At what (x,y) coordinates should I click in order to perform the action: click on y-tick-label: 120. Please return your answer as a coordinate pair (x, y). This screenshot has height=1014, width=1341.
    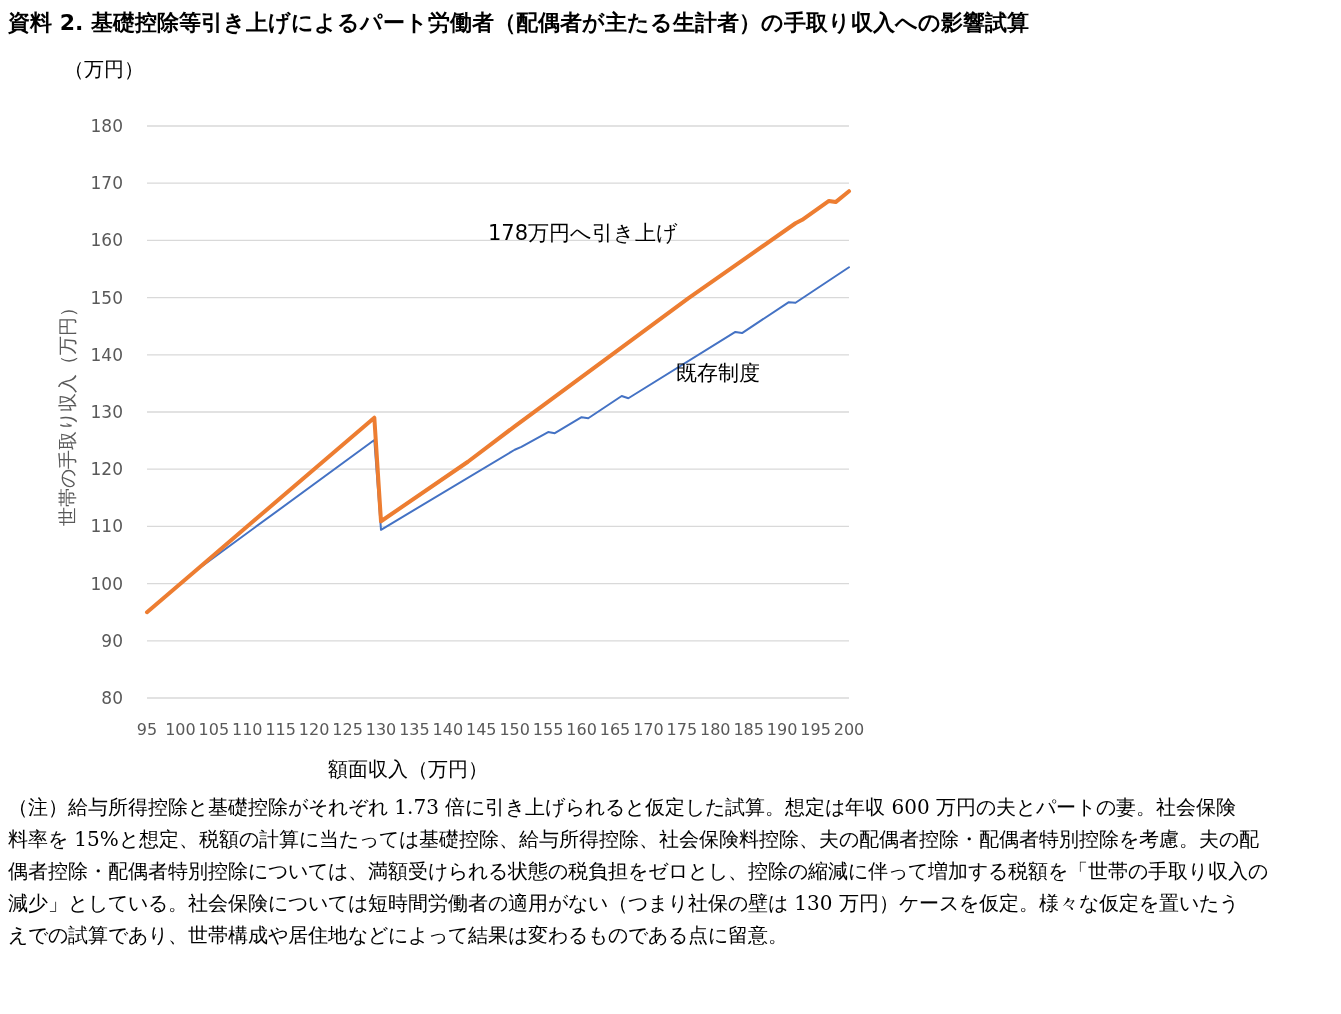
    Looking at the image, I should click on (106, 469).